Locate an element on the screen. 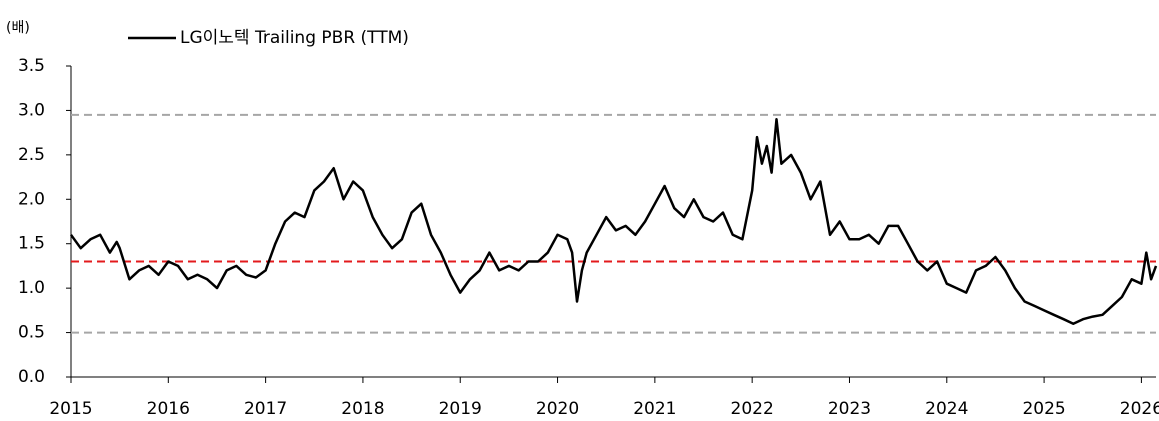 This screenshot has height=421, width=1159. x-tick-label: 2025 is located at coordinates (1043, 409).